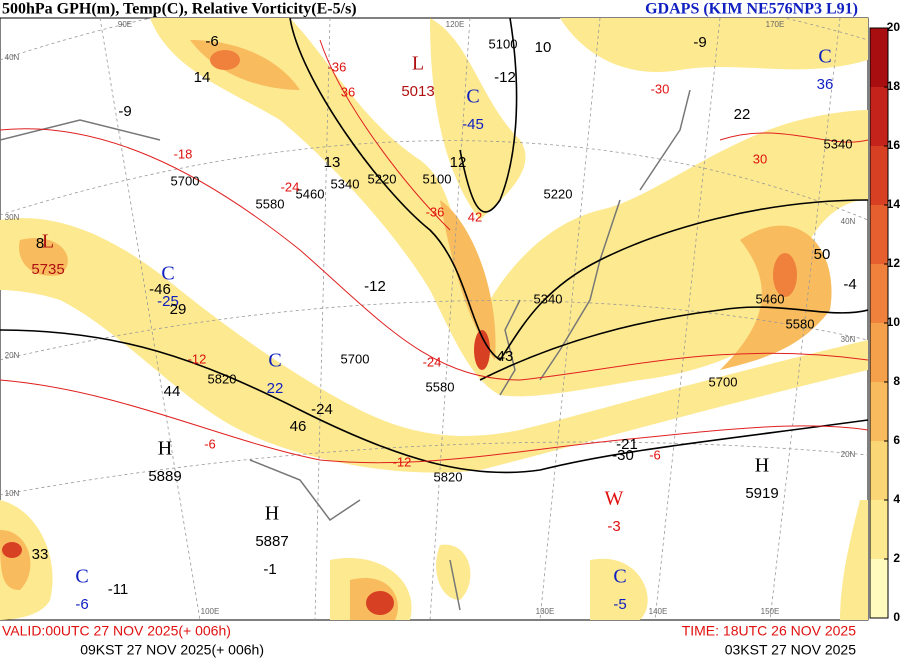 The width and height of the screenshot is (902, 666). I want to click on vorticity-label: -1, so click(269, 569).